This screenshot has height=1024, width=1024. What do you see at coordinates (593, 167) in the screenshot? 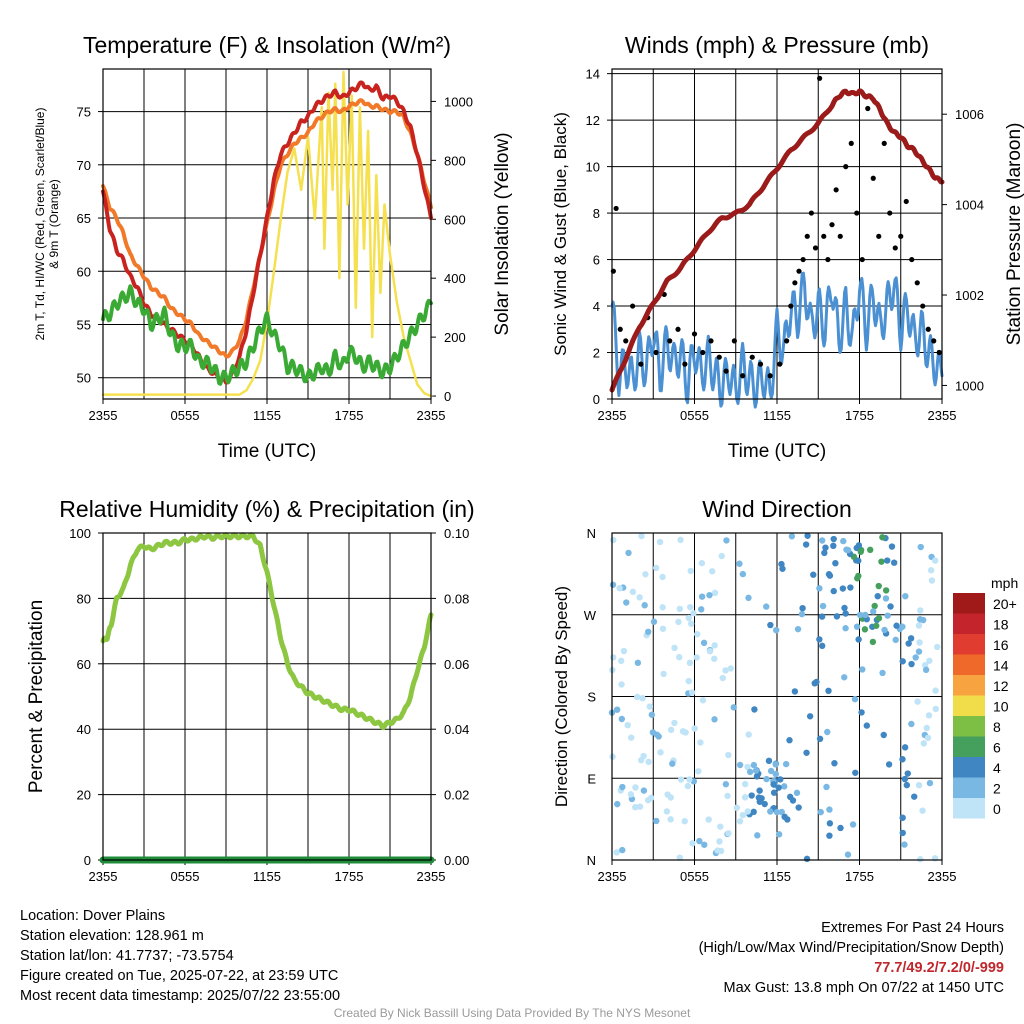
I see `y-tick-label: 10` at bounding box center [593, 167].